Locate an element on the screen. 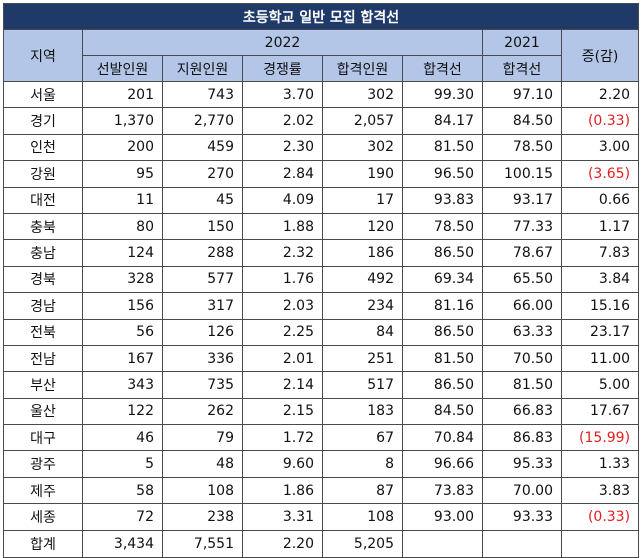  cell-passed: 87 is located at coordinates (362, 490).